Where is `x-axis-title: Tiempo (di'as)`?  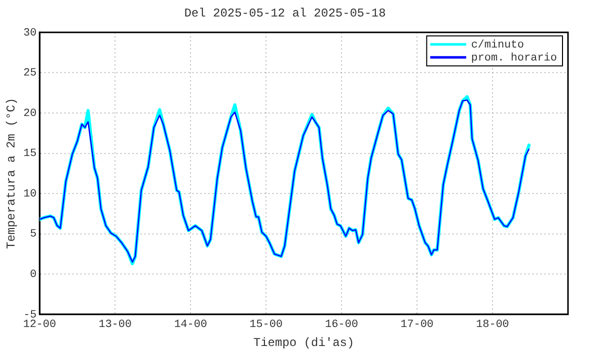
x-axis-title: Tiempo (di'as) is located at coordinates (303, 343).